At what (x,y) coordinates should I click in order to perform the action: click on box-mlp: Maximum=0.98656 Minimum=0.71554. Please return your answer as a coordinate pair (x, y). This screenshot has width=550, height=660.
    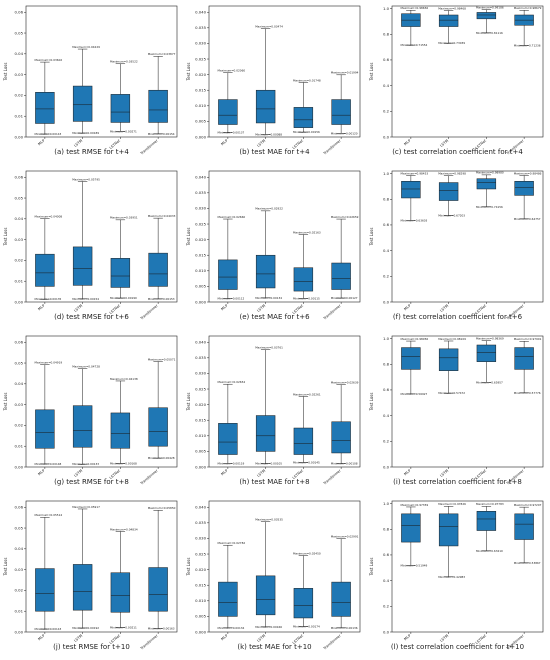
    Looking at the image, I should click on (414, 26).